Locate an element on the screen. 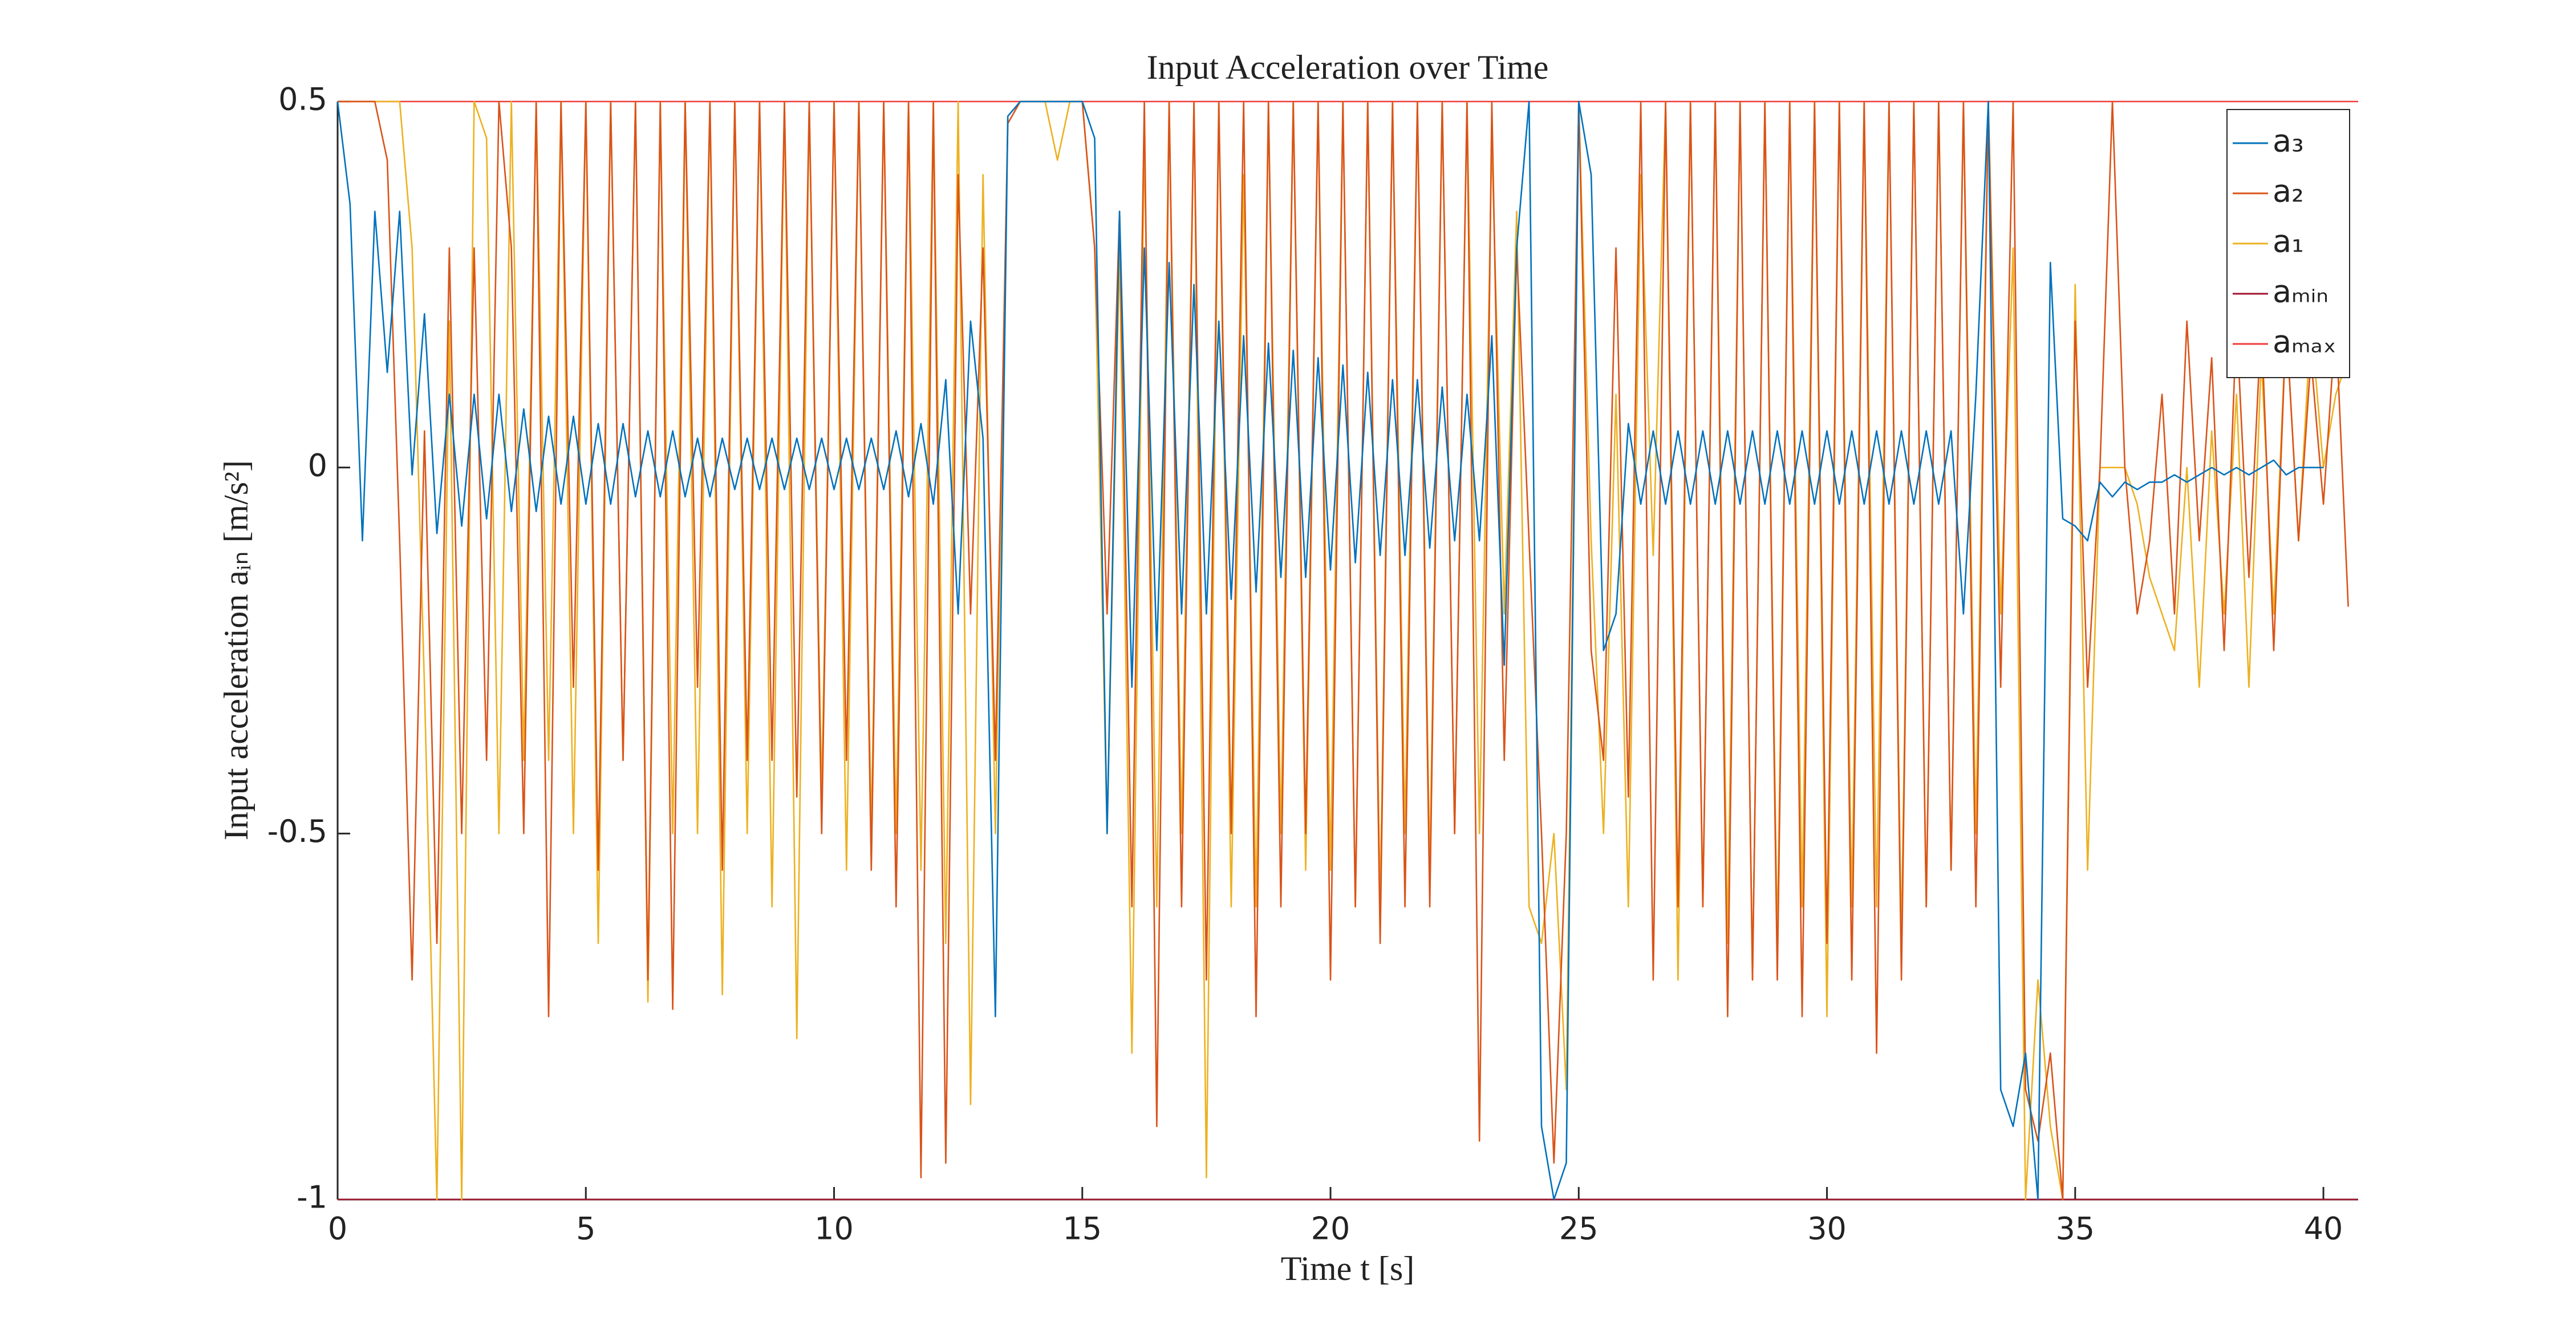  y-axis-label: Input acceleration aᵢₙ [m/s²] is located at coordinates (236, 650).